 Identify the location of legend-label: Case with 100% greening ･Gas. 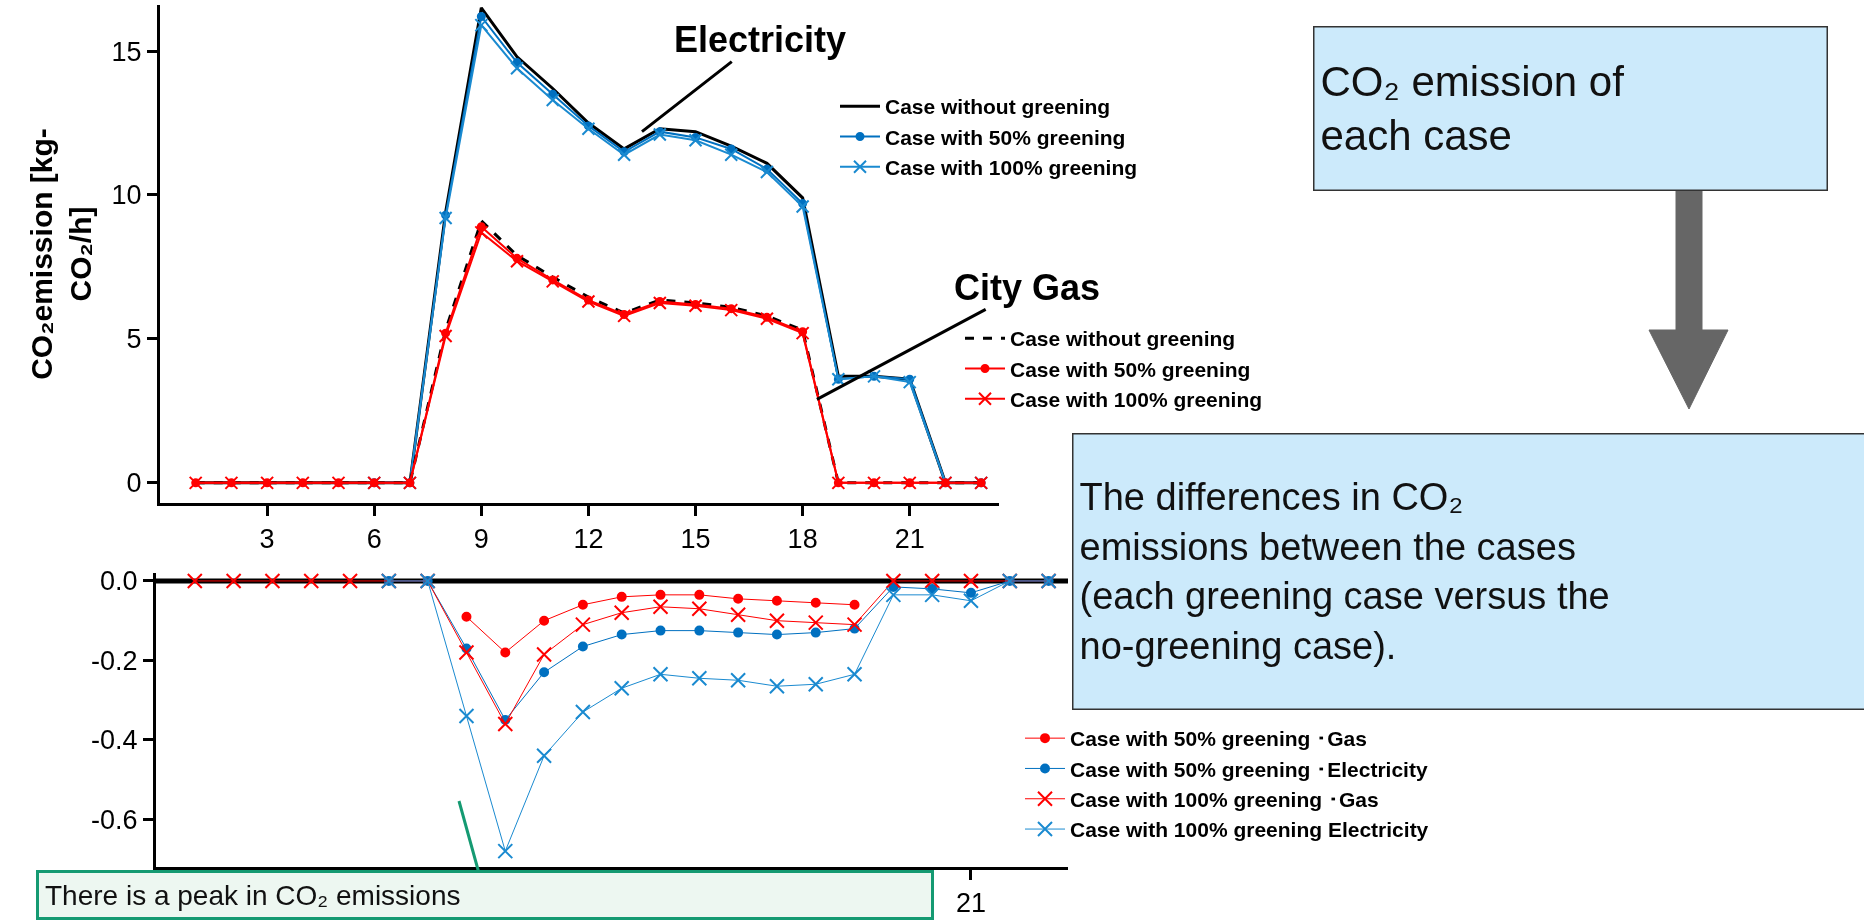
(1224, 799).